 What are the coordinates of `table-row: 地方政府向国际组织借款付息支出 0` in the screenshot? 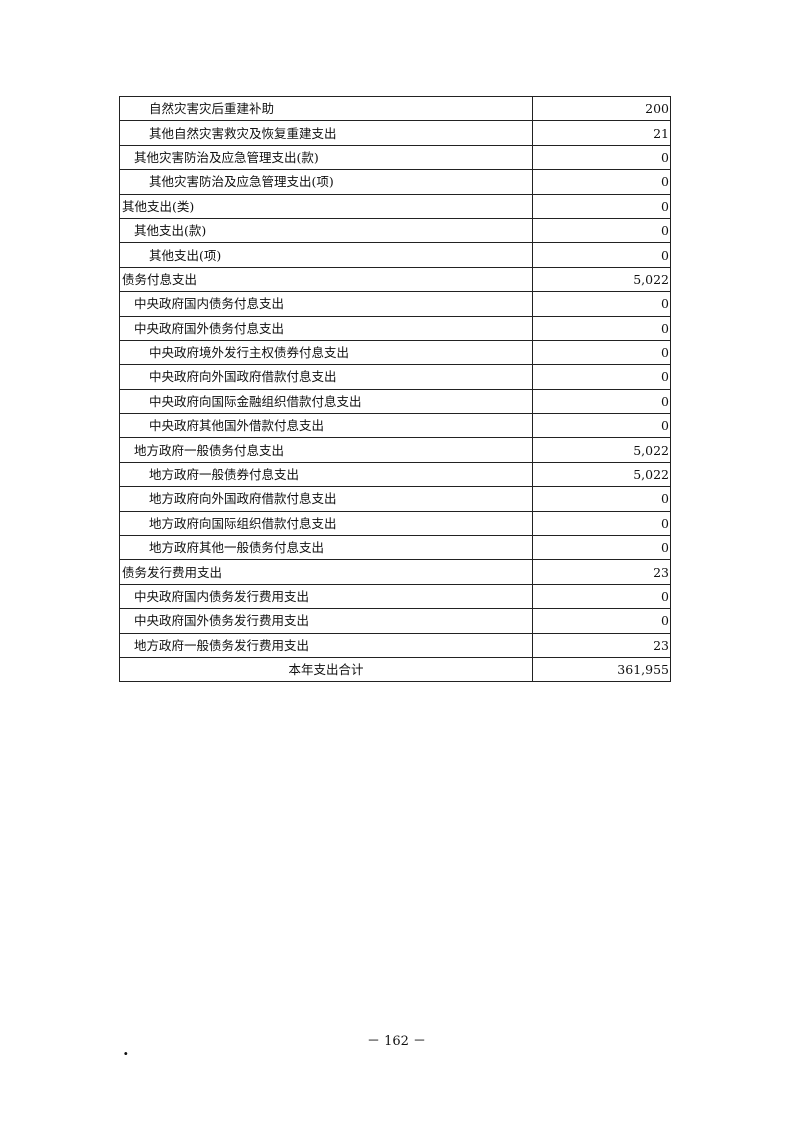 It's located at (395, 523).